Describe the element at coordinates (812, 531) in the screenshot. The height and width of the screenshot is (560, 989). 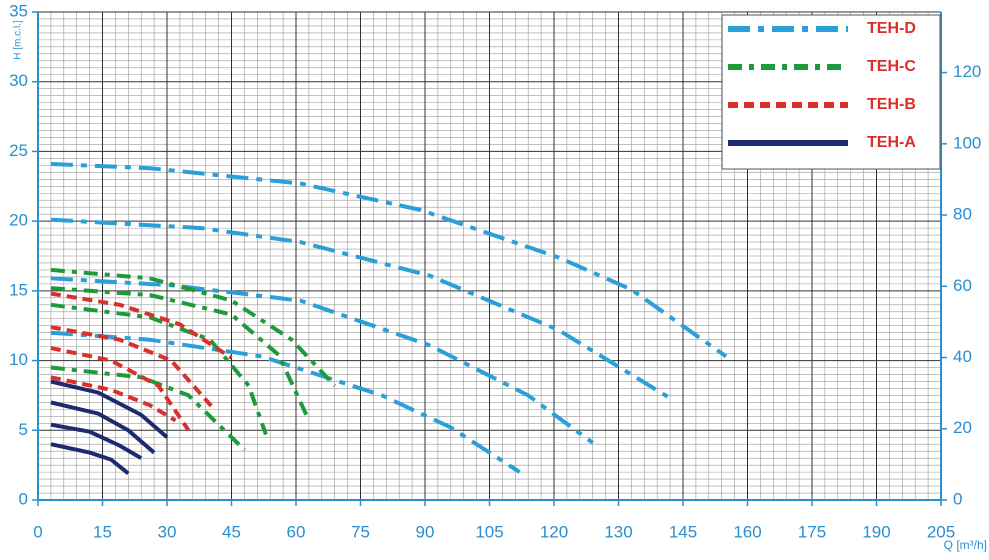
I see `x-tick-label: 175` at that location.